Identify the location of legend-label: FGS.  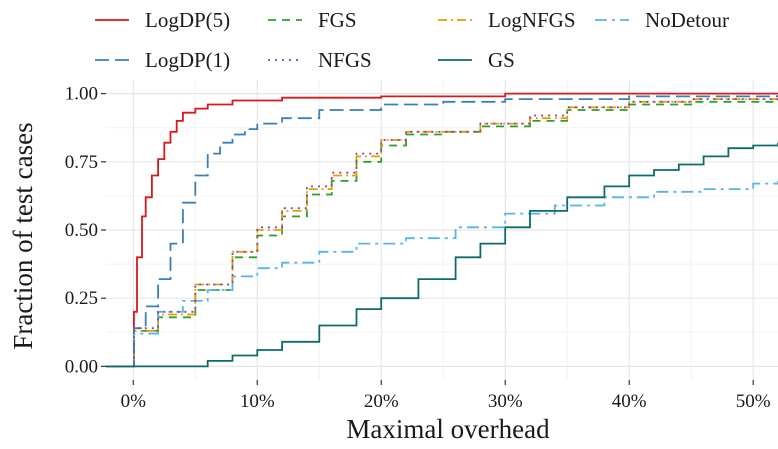
(337, 20).